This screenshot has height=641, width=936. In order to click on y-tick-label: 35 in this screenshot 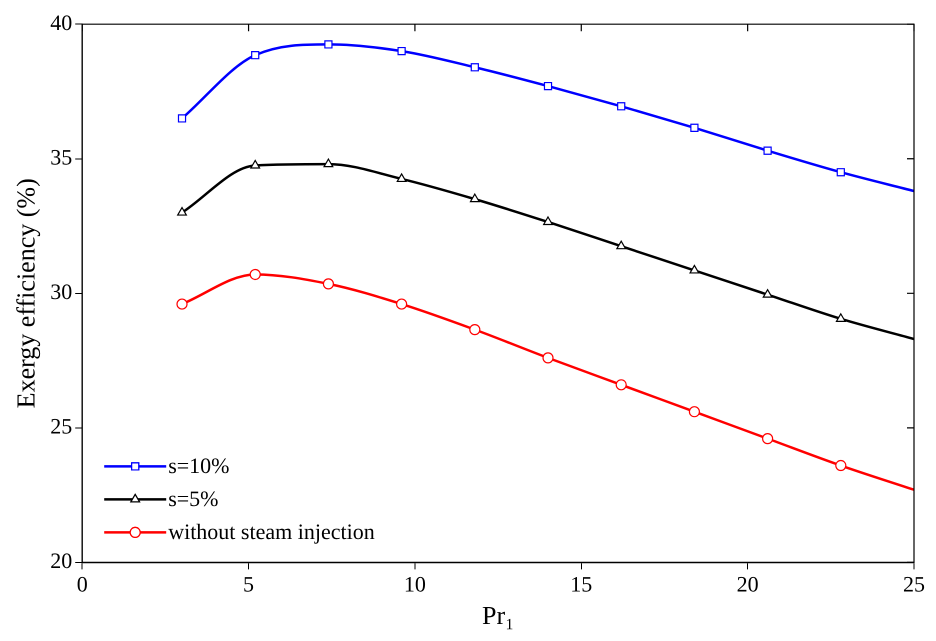, I will do `click(61, 157)`.